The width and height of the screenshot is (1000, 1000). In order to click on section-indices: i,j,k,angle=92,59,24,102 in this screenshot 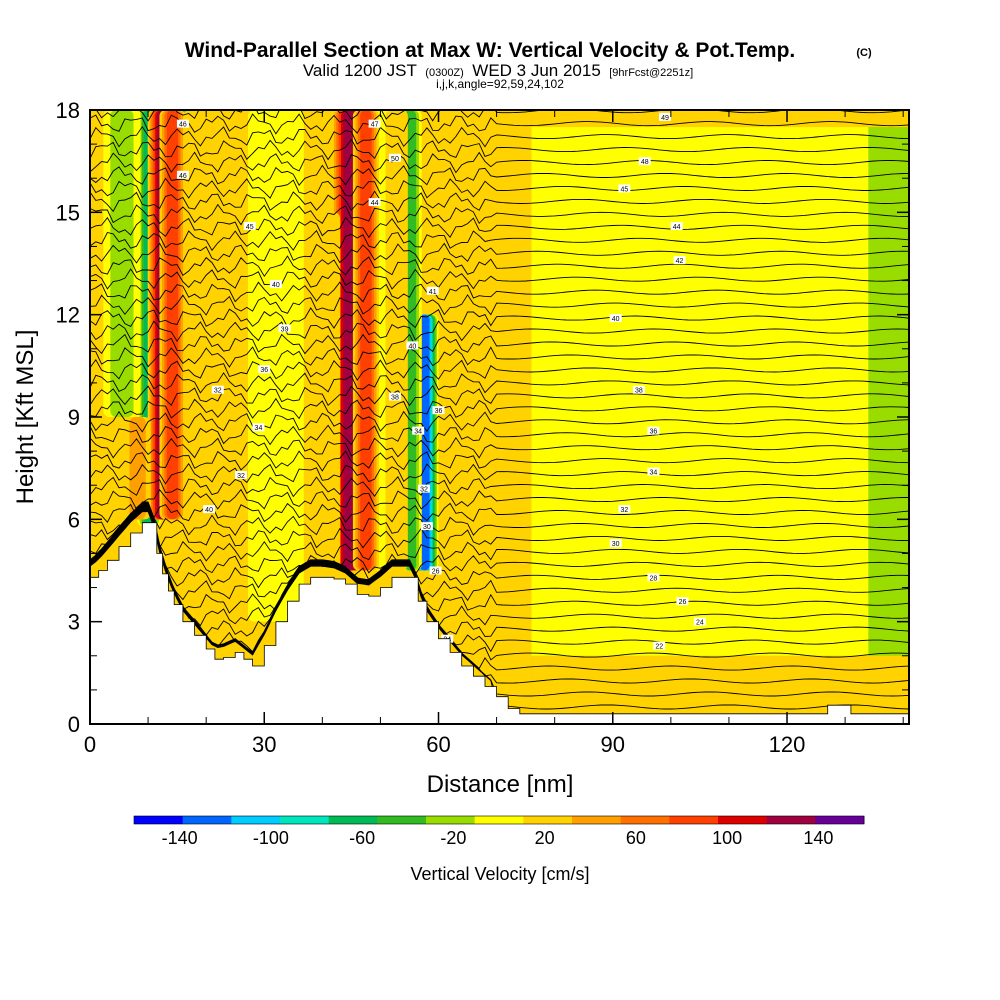, I will do `click(500, 84)`.